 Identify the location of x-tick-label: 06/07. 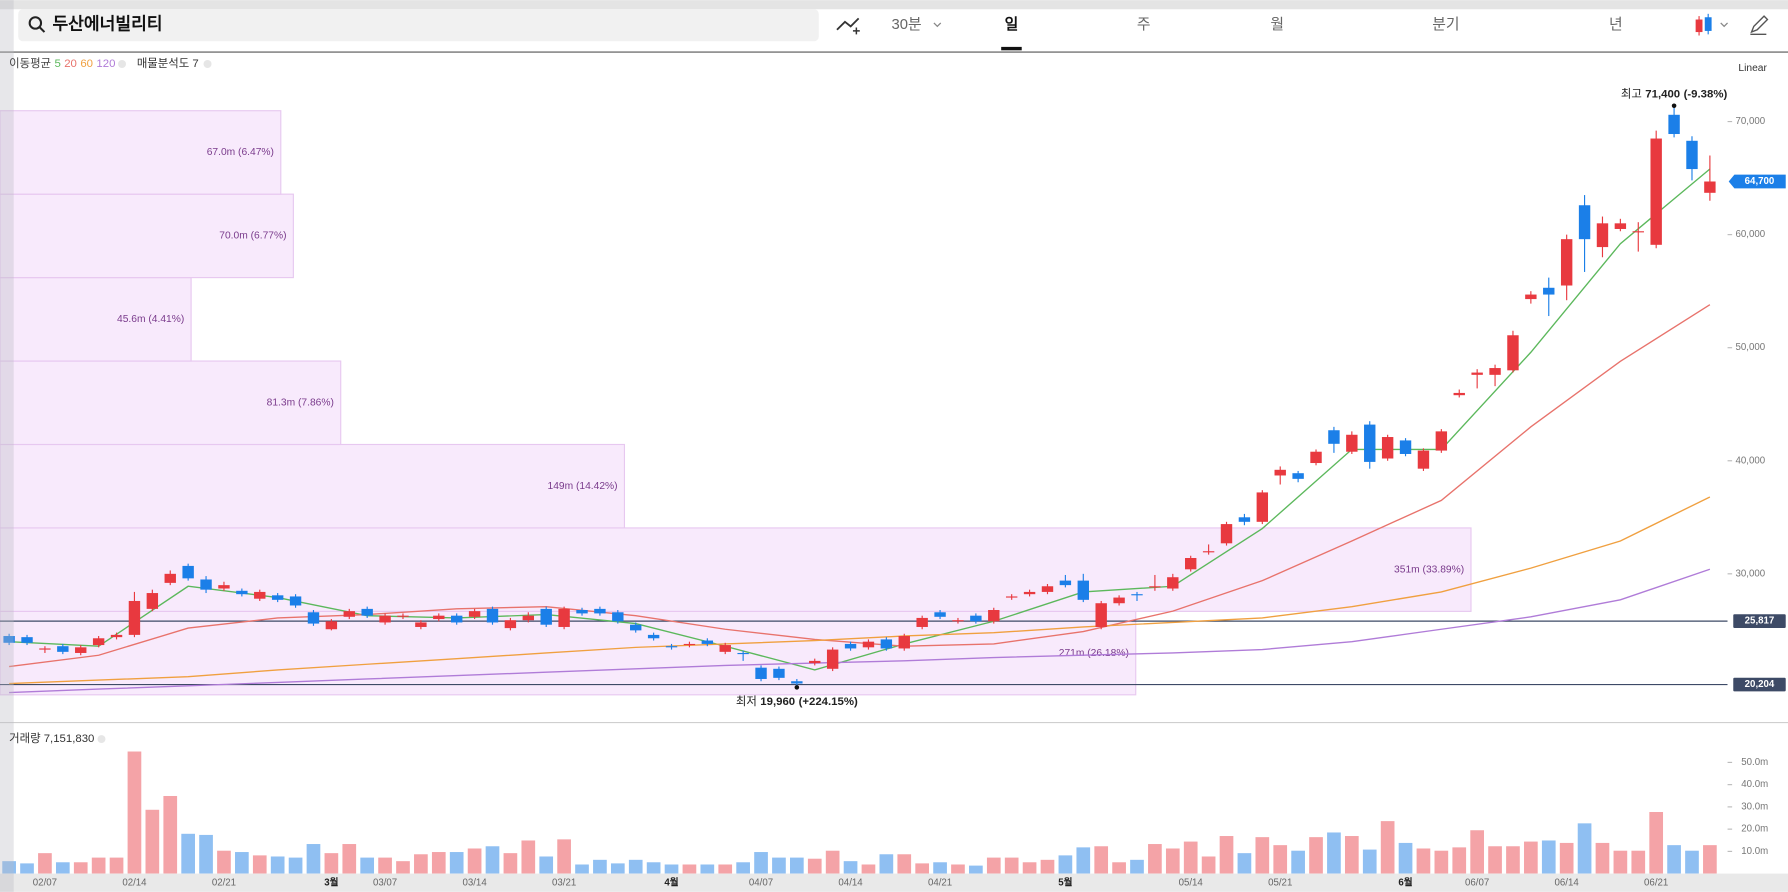
(1477, 882).